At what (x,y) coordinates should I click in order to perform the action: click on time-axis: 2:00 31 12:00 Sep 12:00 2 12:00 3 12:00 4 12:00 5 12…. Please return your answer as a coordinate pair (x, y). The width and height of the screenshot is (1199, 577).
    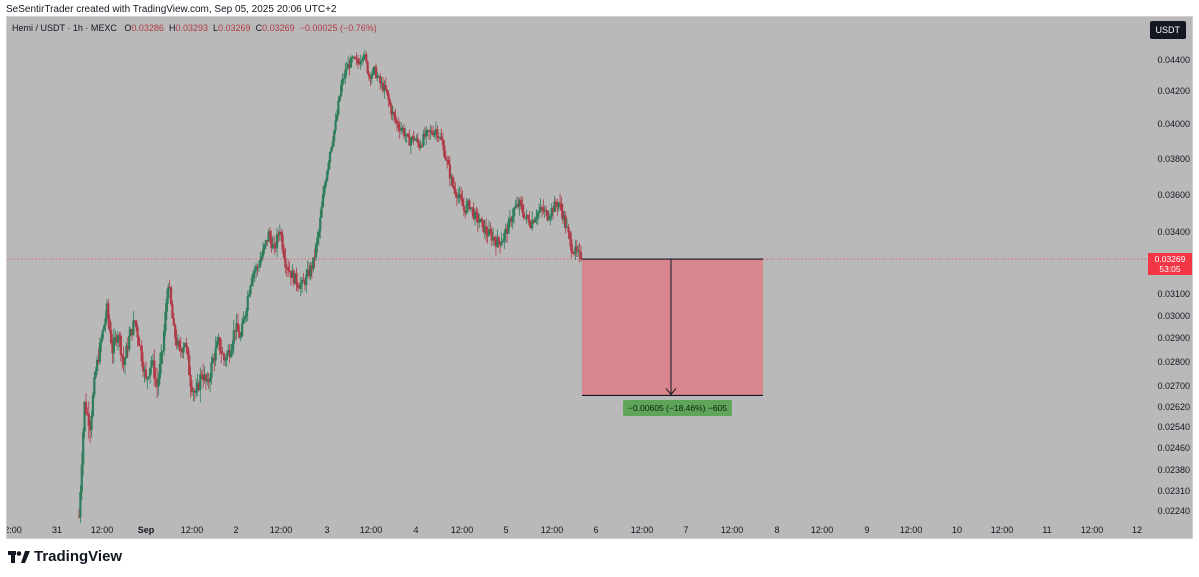
    Looking at the image, I should click on (599, 530).